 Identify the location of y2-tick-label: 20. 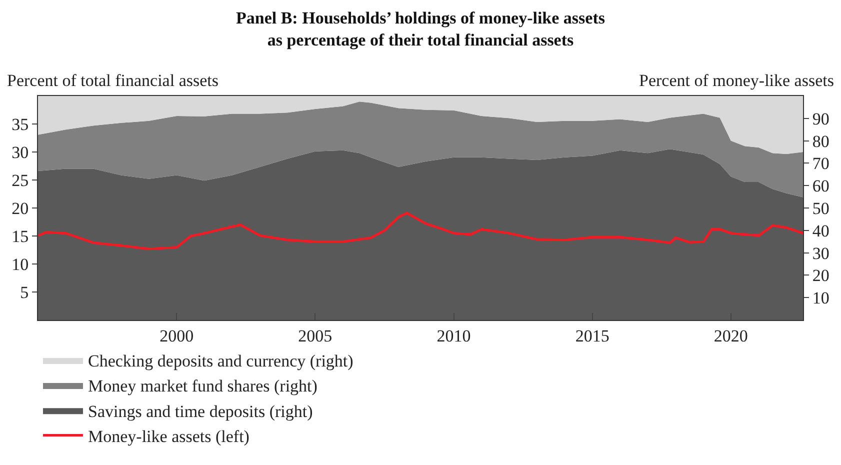
(821, 276).